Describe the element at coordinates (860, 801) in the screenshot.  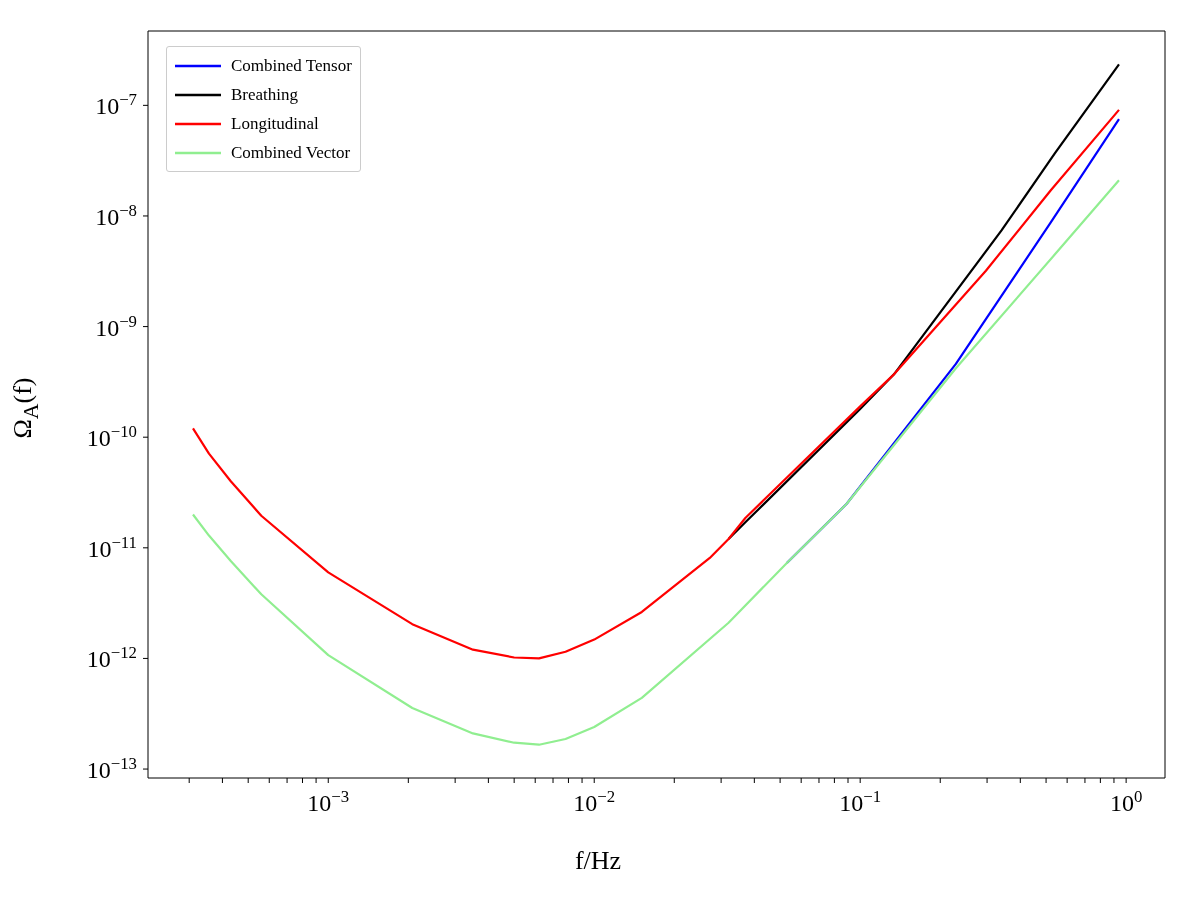
I see `x-tick-label: 10$^{−1}$` at that location.